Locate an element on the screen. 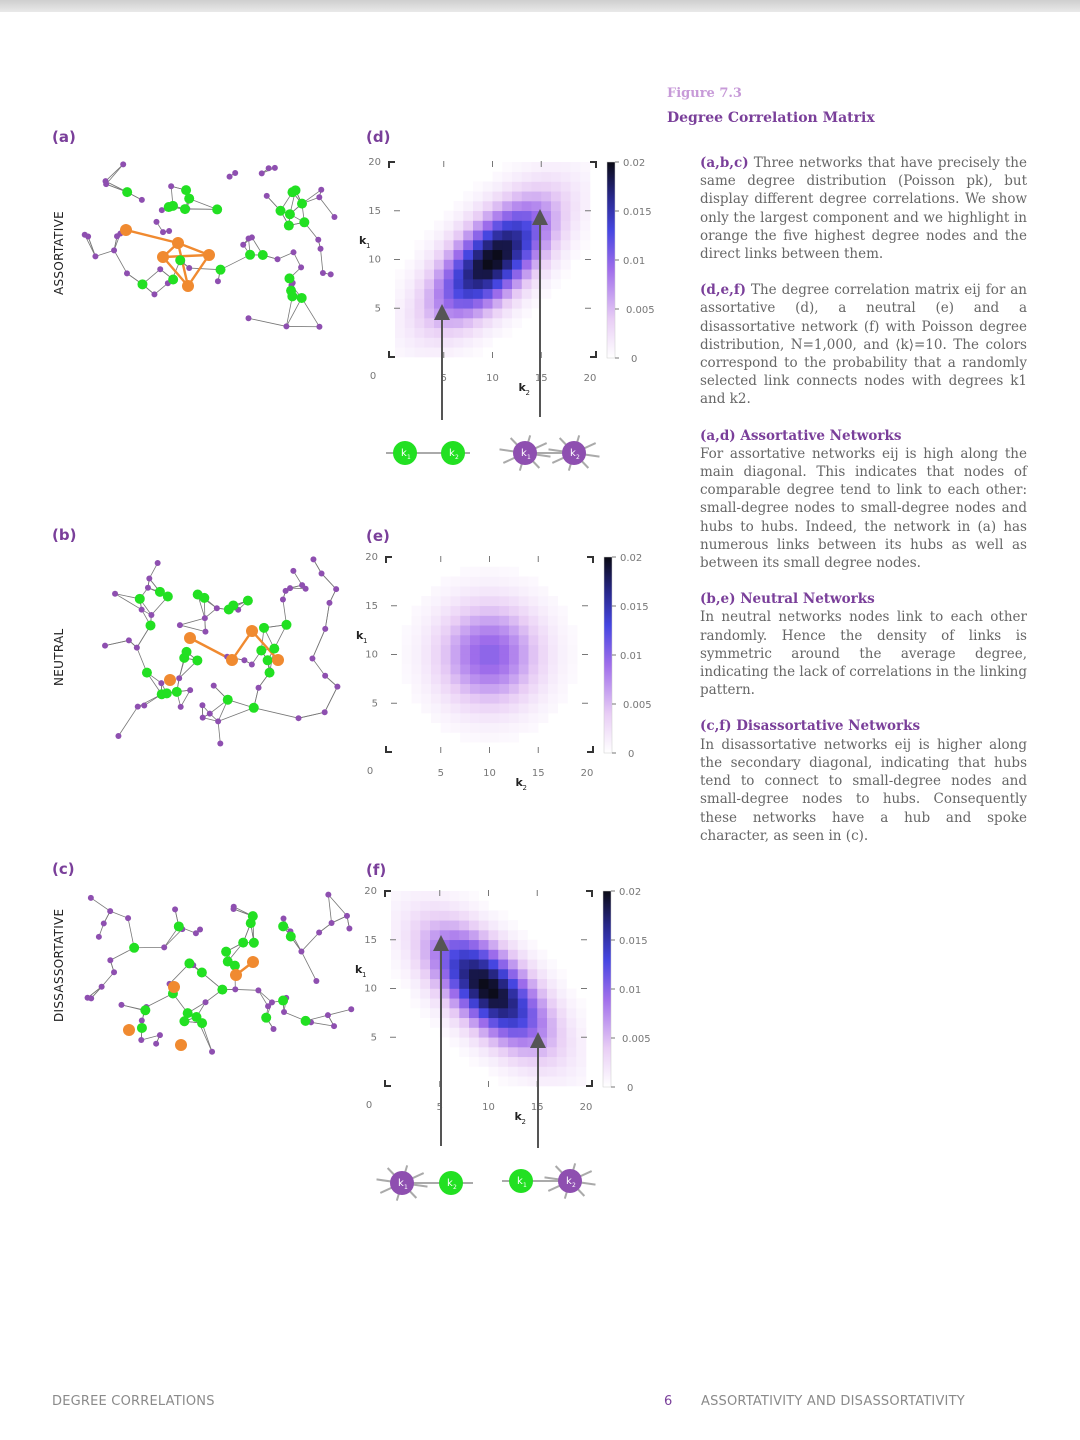 This screenshot has width=1080, height=1440. caption-head-1: (a,b,c) is located at coordinates (724, 163).